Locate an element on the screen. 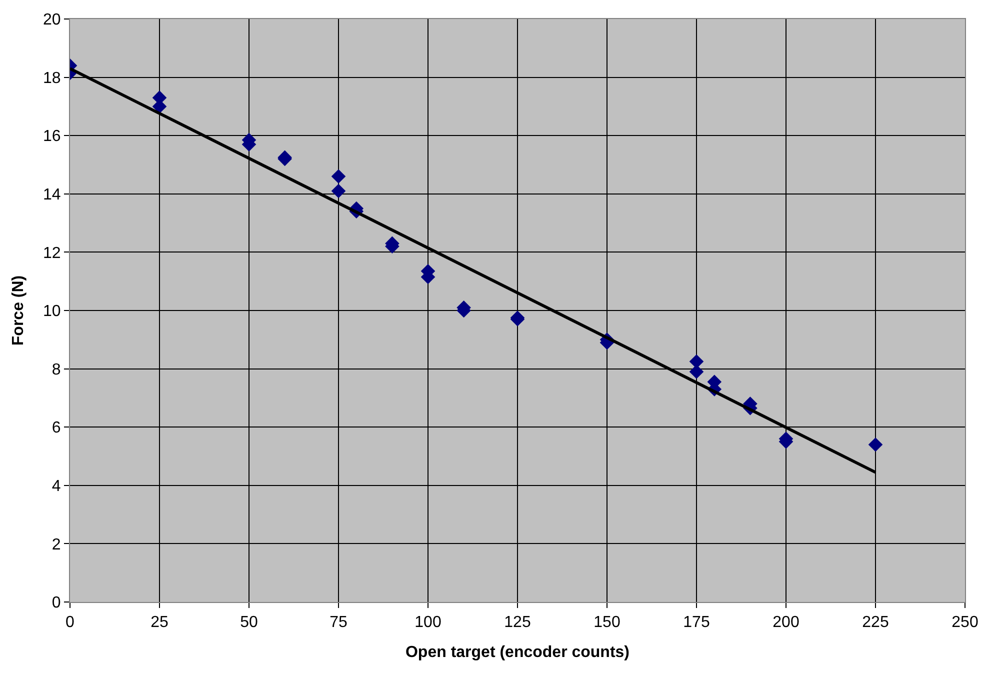 Image resolution: width=1000 pixels, height=677 pixels. y-axis-title: Force (N) is located at coordinates (18, 310).